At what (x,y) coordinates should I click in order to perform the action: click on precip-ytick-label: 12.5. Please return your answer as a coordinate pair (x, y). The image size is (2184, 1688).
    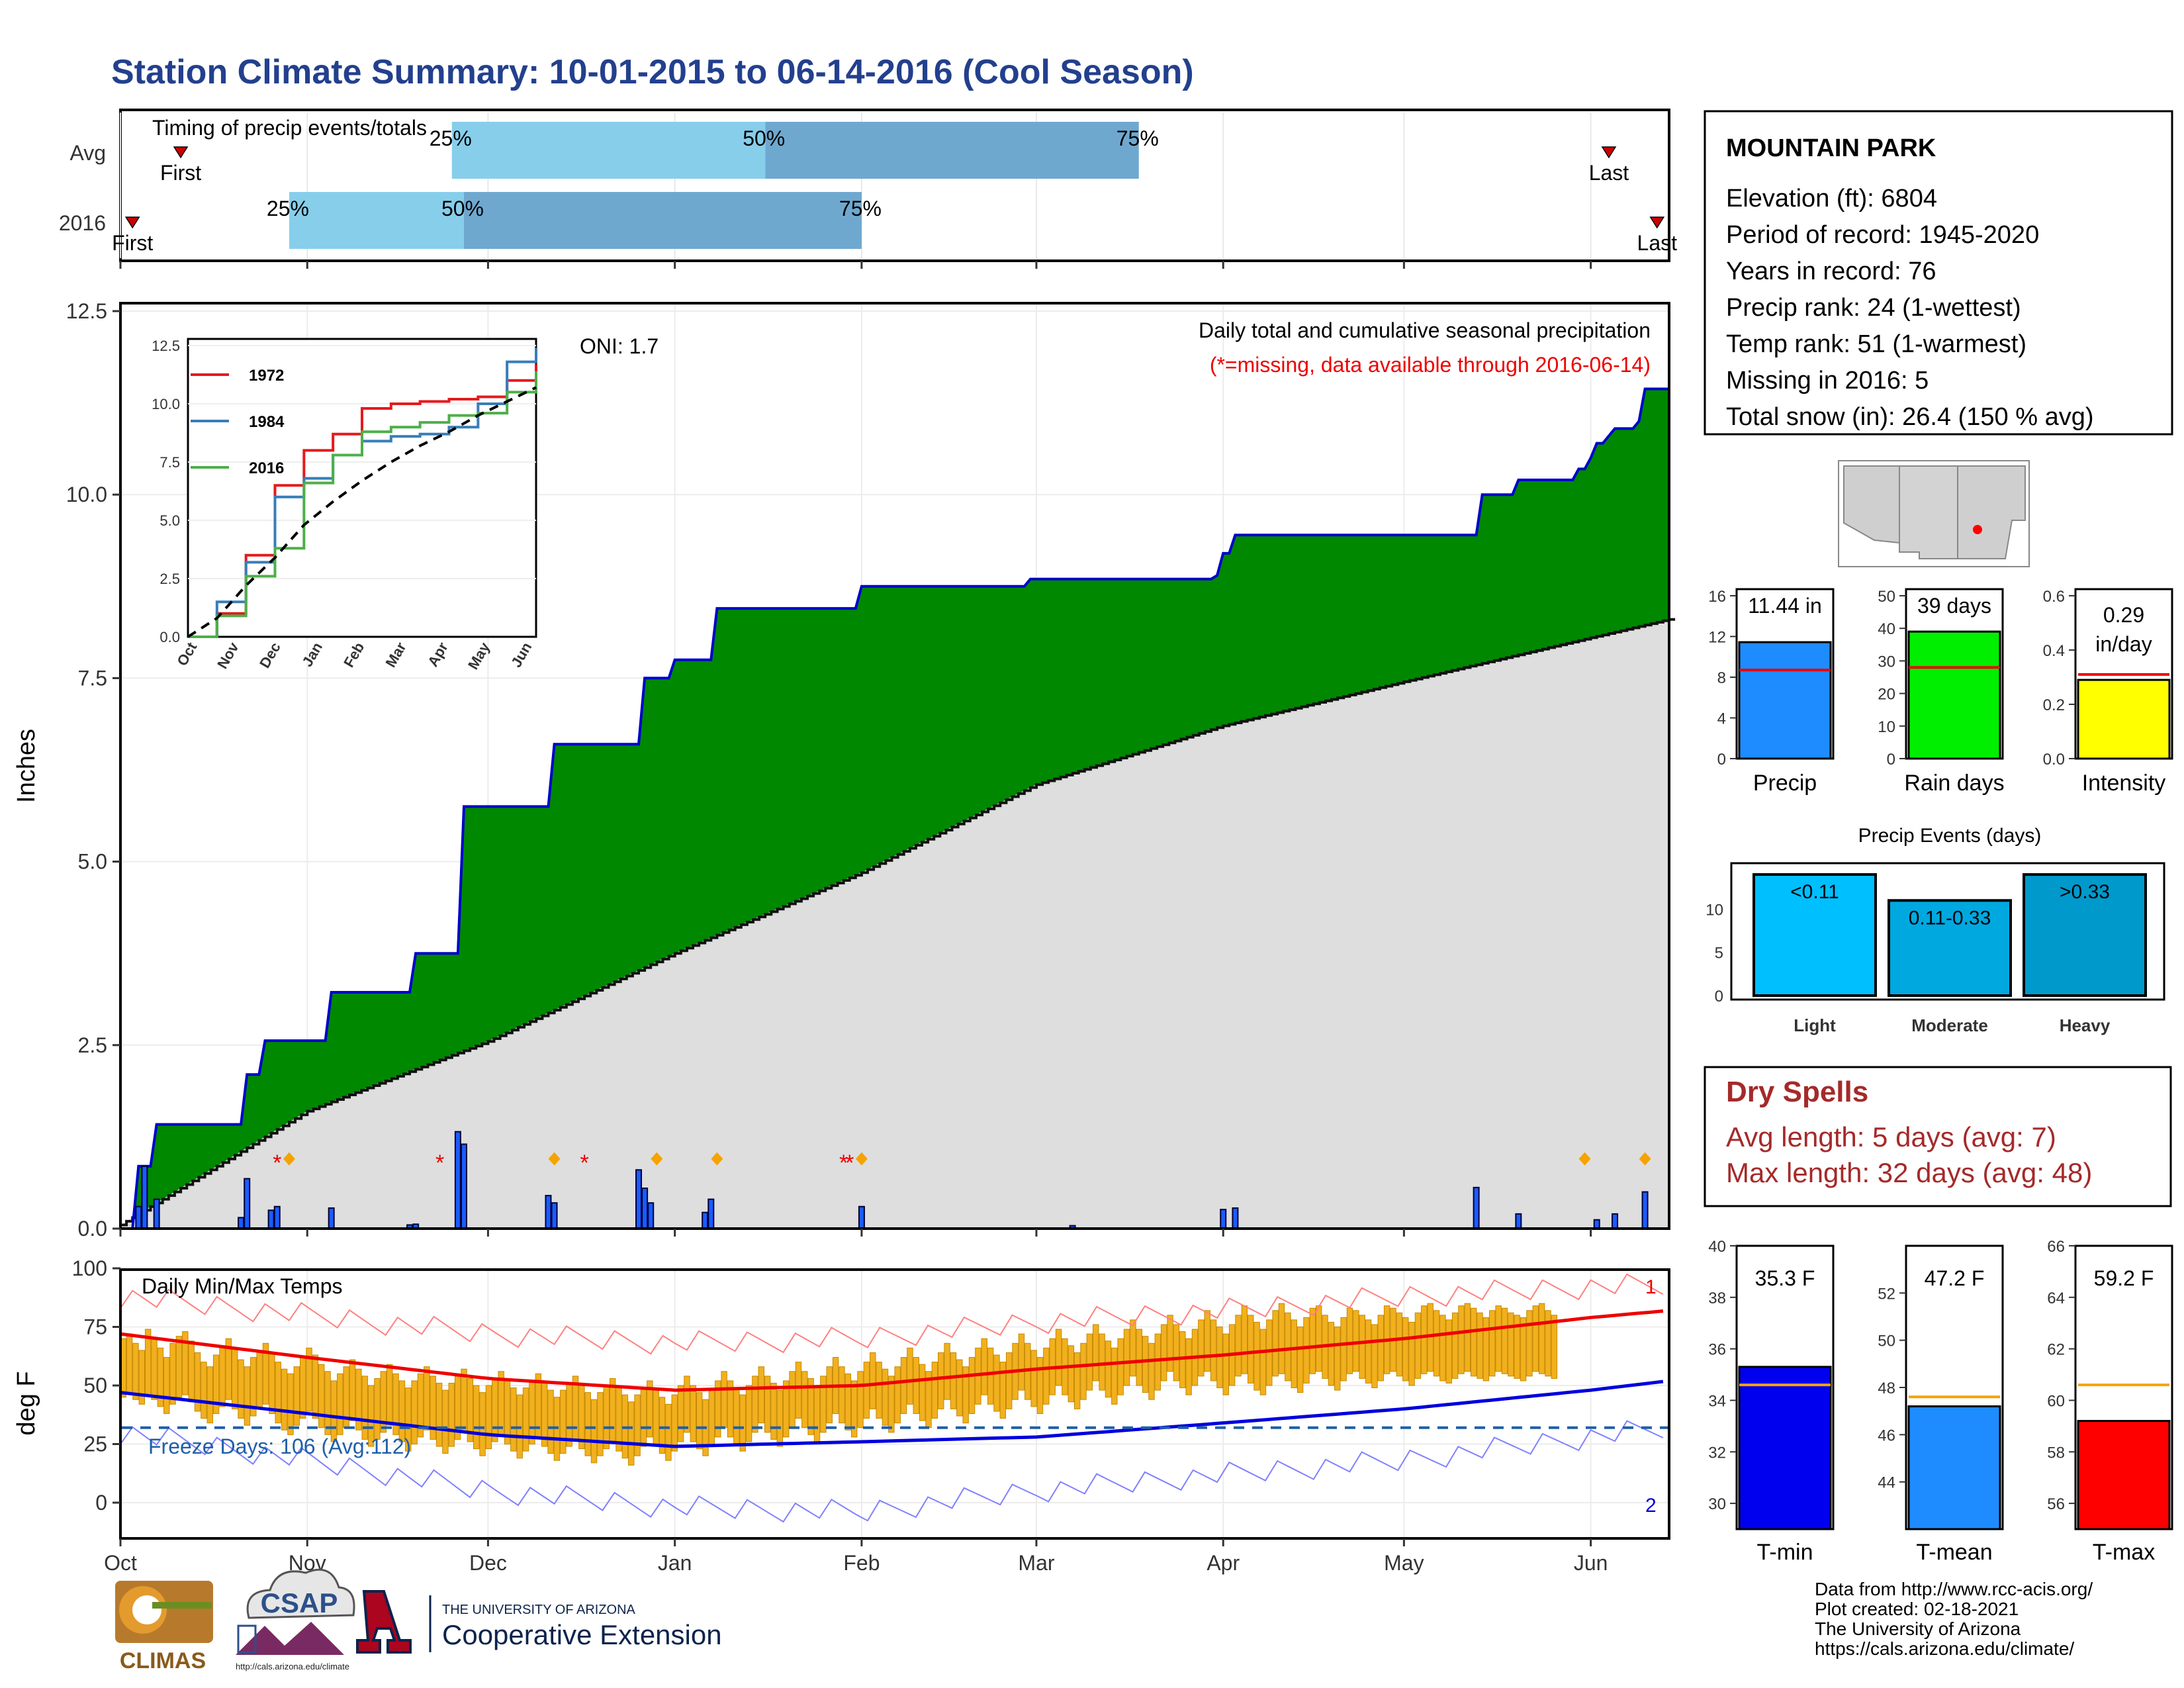
    Looking at the image, I should click on (87, 311).